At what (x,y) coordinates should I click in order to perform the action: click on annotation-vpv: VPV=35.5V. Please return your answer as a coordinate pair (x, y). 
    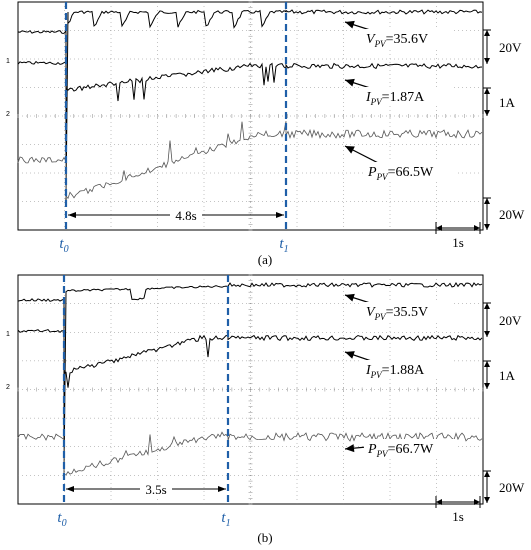
    Looking at the image, I should click on (397, 313).